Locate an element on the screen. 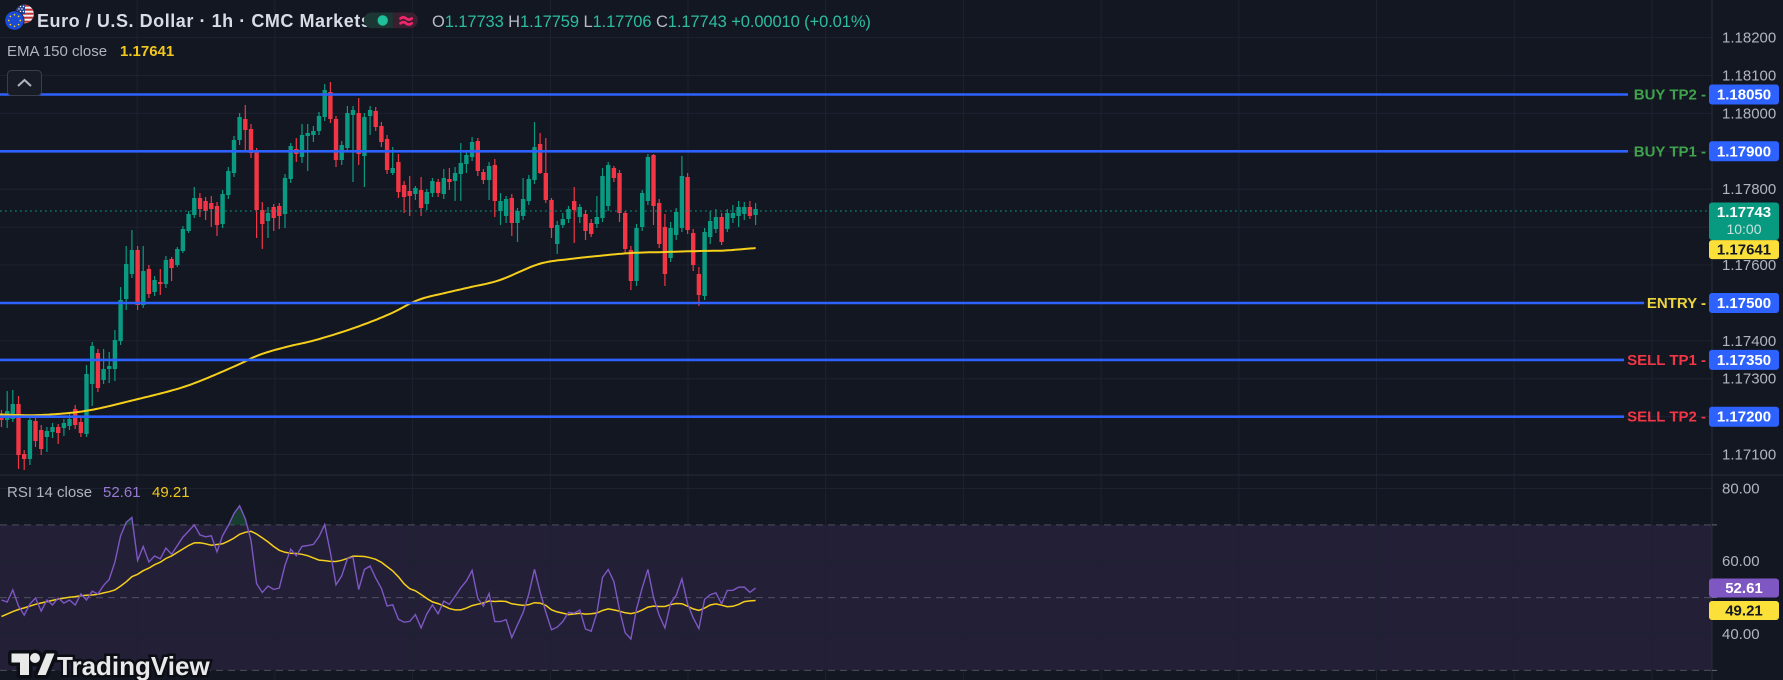 The height and width of the screenshot is (680, 1783). svg-text: 1.18100 is located at coordinates (1749, 76).